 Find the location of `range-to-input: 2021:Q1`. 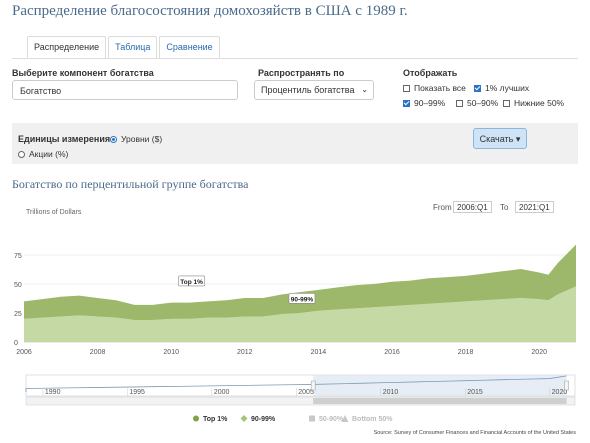

range-to-input: 2021:Q1 is located at coordinates (534, 207).